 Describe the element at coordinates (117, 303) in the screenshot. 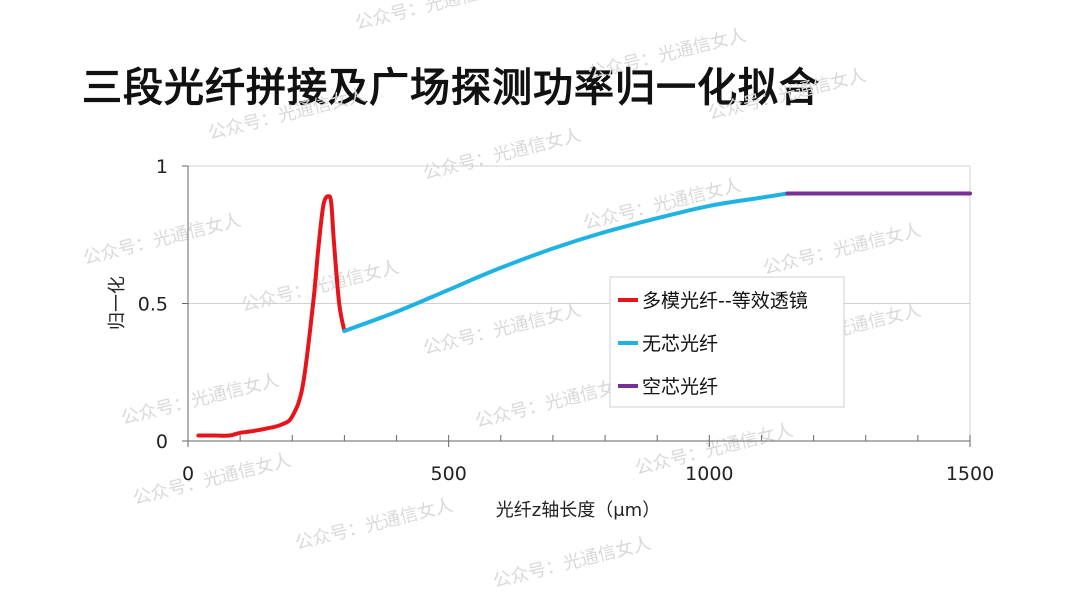

I see `y-axis-title: 归一化` at that location.